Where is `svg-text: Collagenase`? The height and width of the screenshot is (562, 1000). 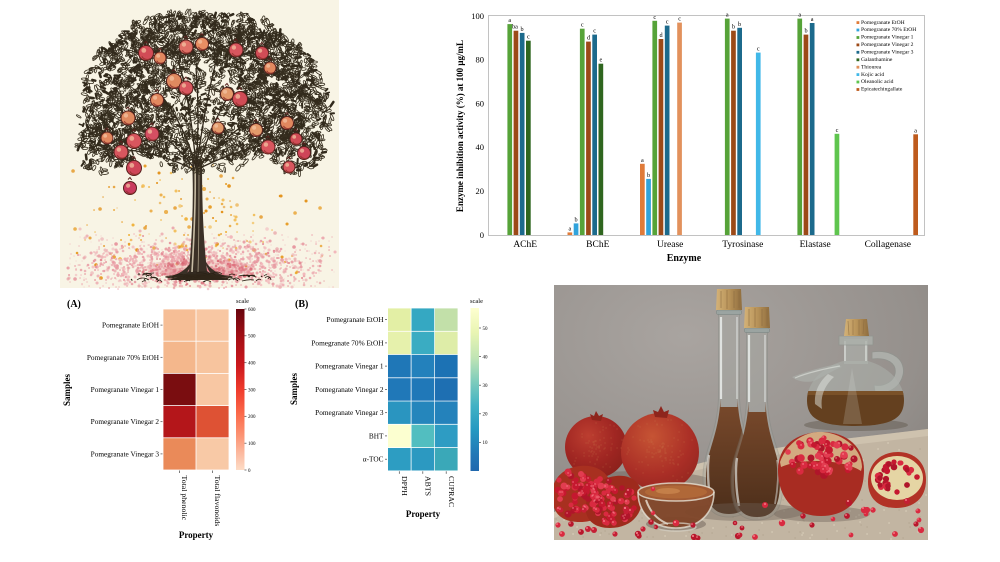 svg-text: Collagenase is located at coordinates (888, 245).